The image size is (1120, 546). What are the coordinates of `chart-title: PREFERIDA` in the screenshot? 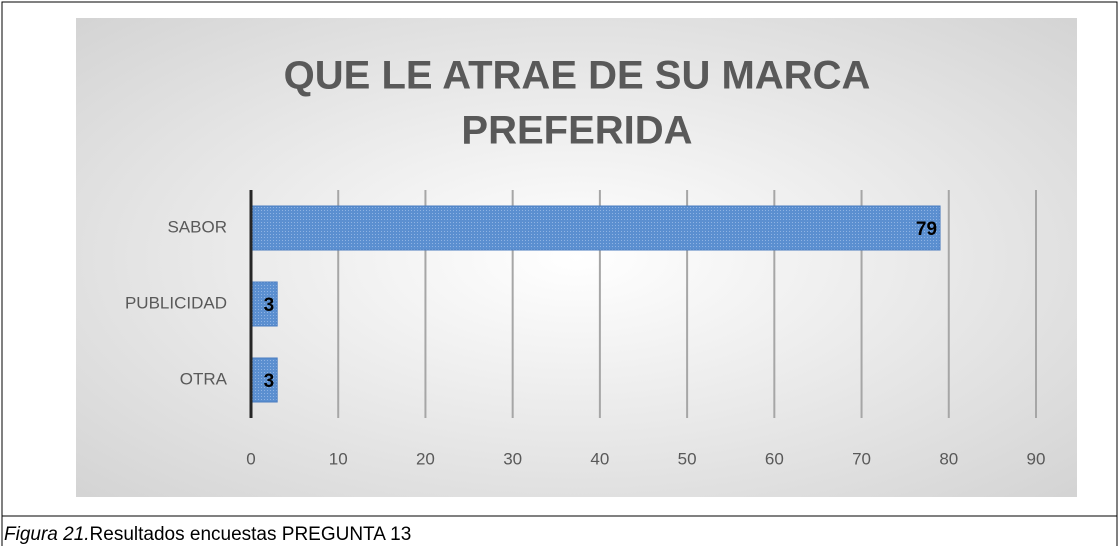 It's located at (576, 131).